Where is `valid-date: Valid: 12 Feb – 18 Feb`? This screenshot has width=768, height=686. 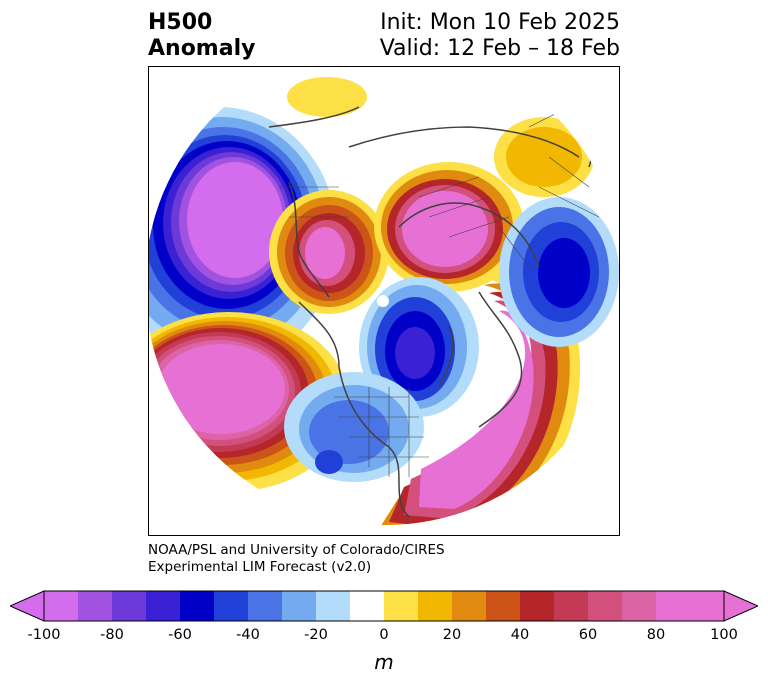
valid-date: Valid: 12 Feb – 18 Feb is located at coordinates (499, 48).